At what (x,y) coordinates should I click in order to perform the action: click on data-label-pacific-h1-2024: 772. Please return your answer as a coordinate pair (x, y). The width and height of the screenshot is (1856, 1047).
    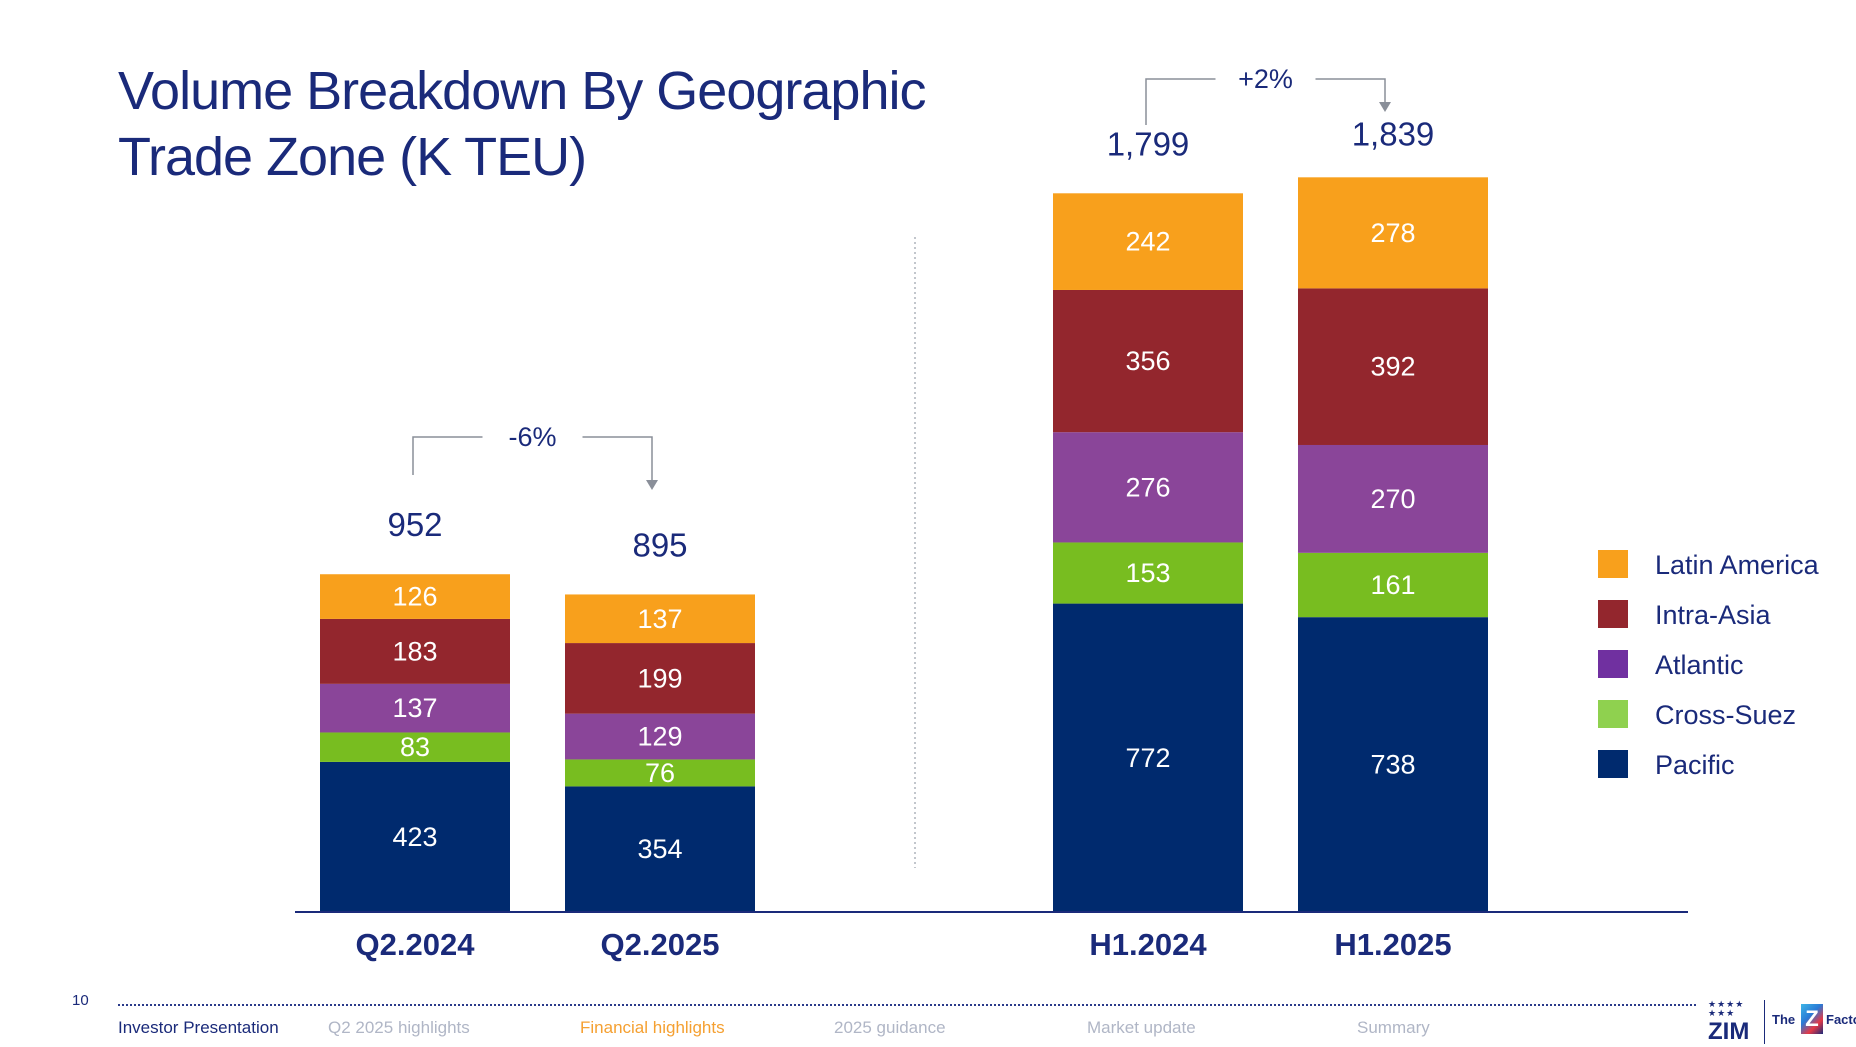
    Looking at the image, I should click on (1147, 758).